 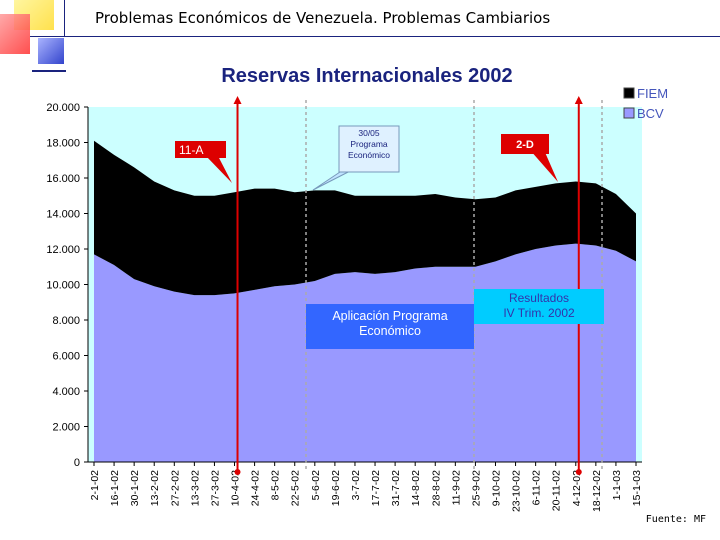 What do you see at coordinates (175, 488) in the screenshot?
I see `x-tick-label: 27-2-02` at bounding box center [175, 488].